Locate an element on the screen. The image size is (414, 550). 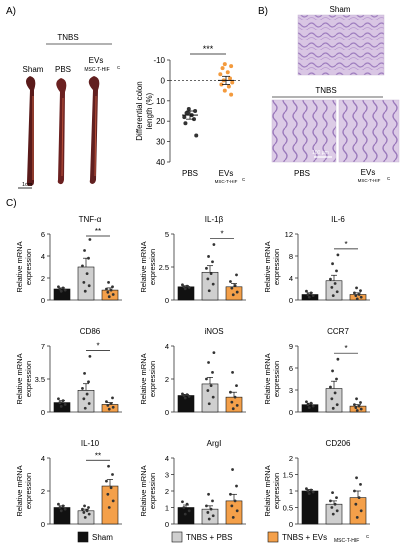
chart-title: TNF-α is located at coordinates (90, 219).